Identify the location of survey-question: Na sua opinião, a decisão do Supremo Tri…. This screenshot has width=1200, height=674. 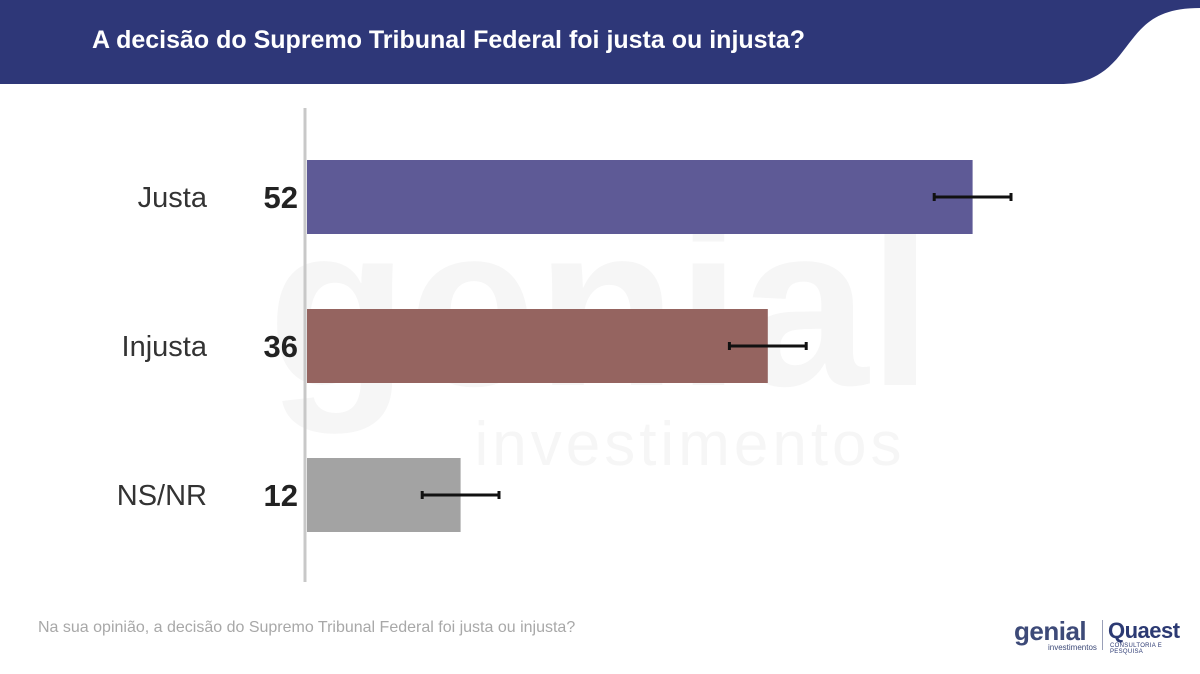
(307, 627).